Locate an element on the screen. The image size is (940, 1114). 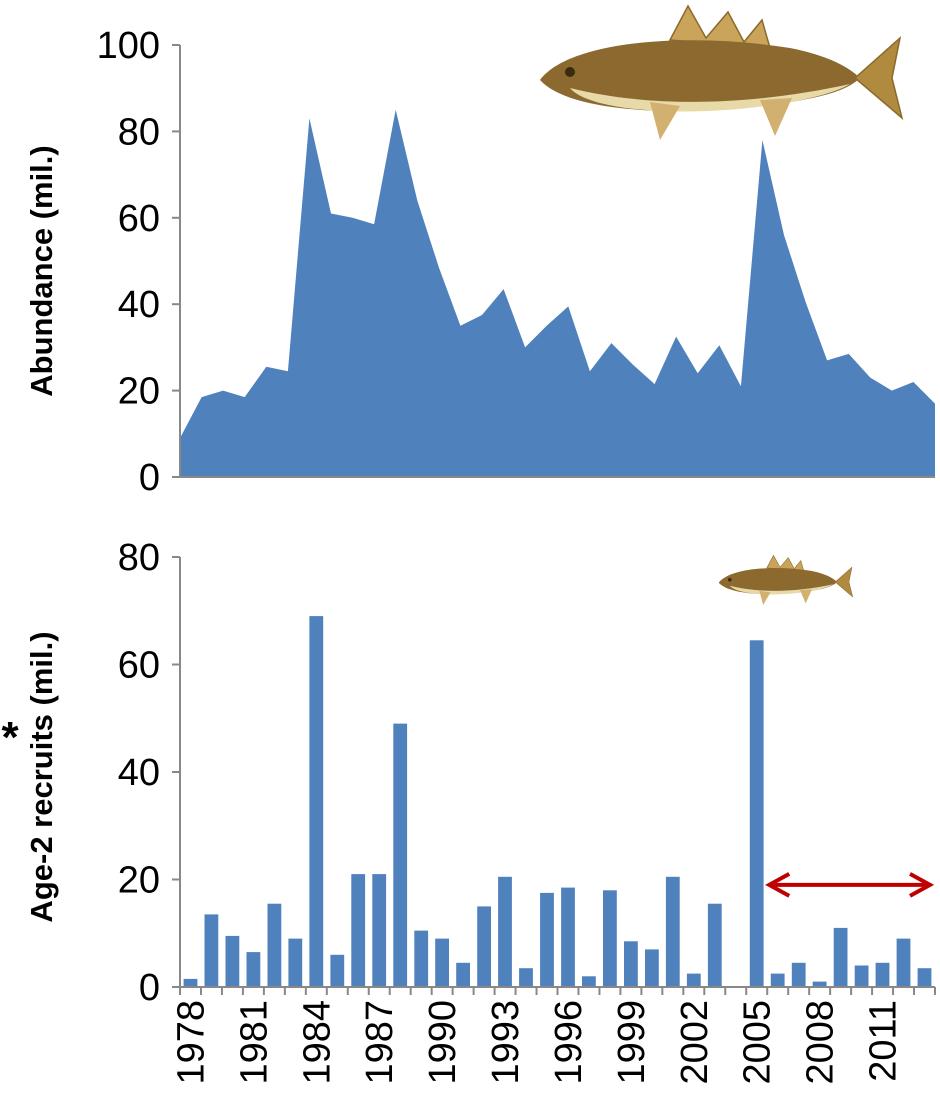
recruits-x-tick-label: 1996 is located at coordinates (569, 1042).